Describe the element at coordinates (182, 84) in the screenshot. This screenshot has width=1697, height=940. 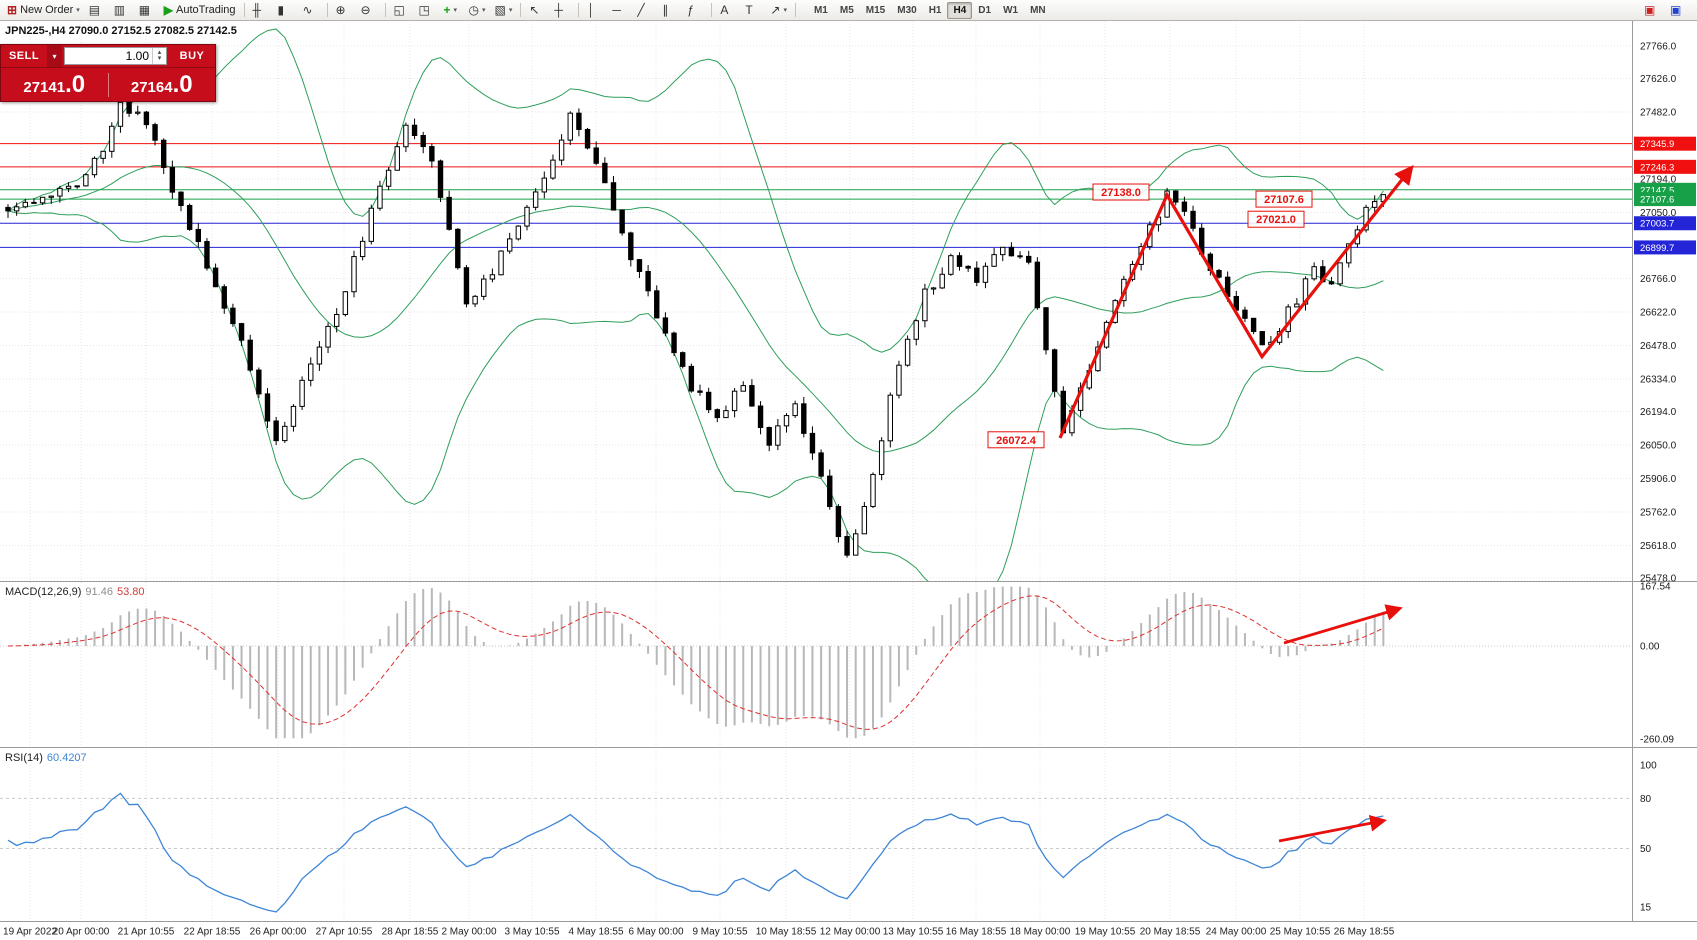
I see `buy-price-frac: .0` at that location.